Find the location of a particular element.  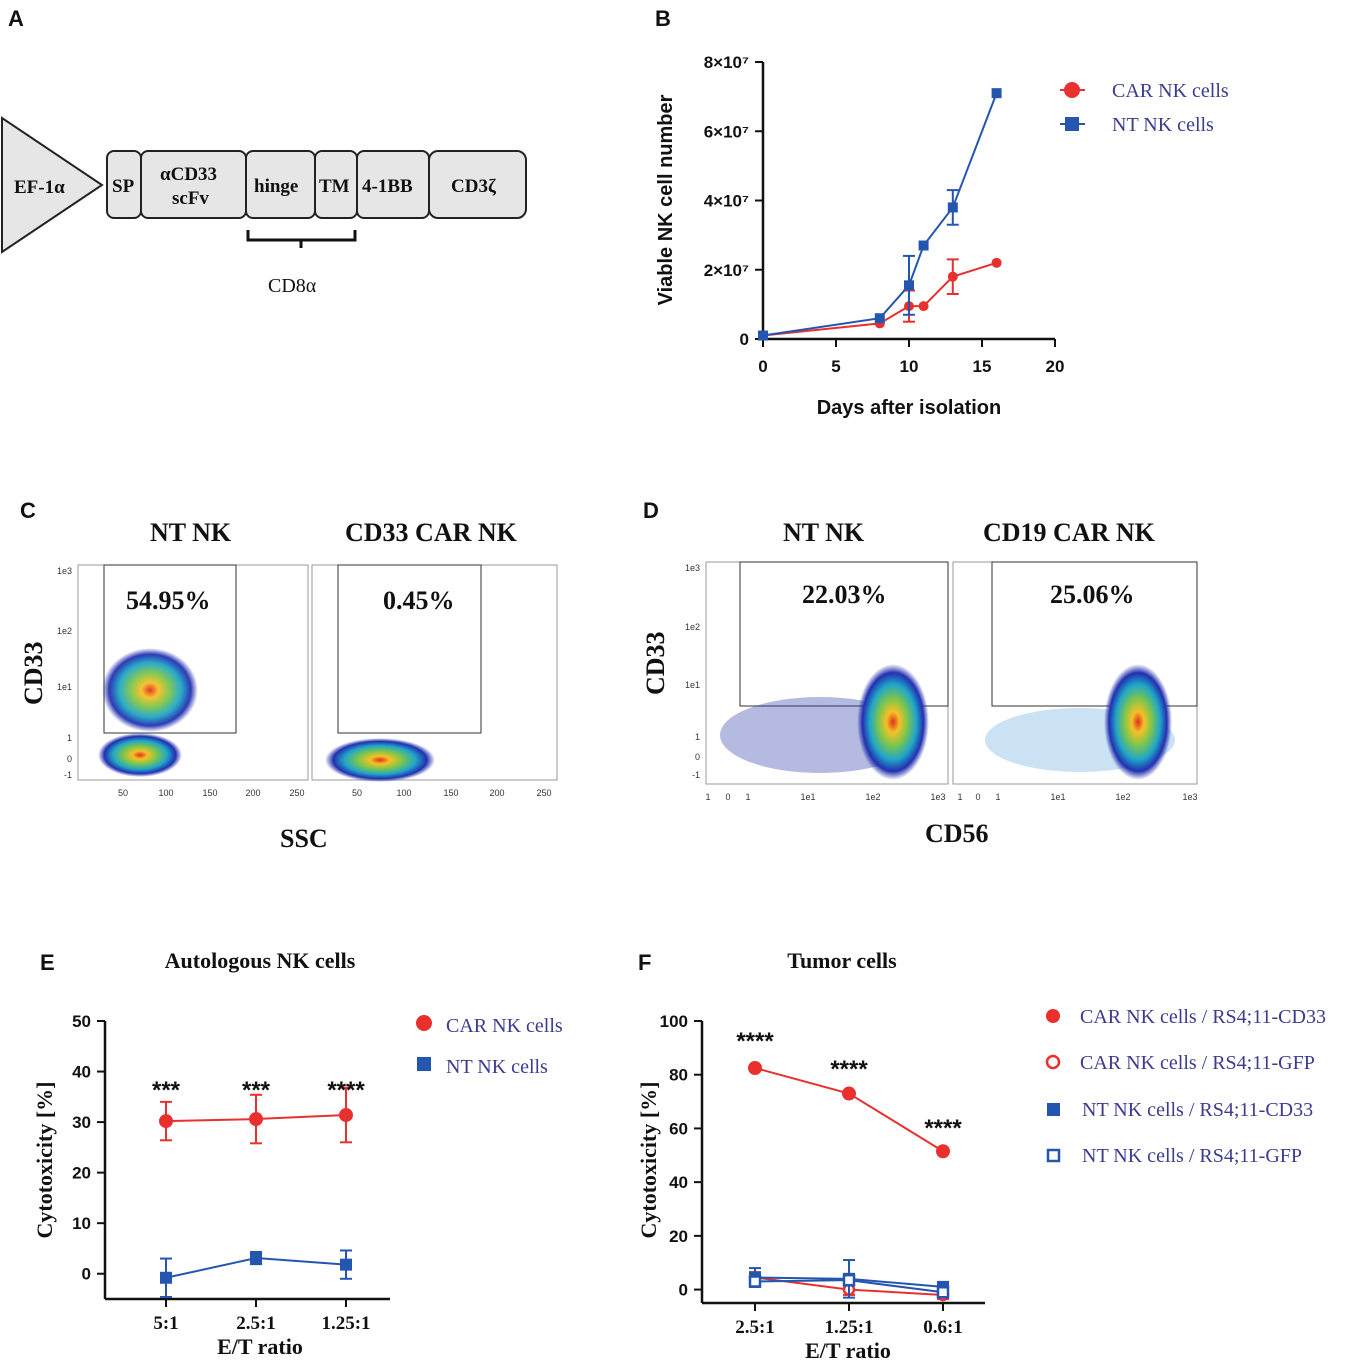

flow-c-ytick-label: 0 is located at coordinates (69, 759).